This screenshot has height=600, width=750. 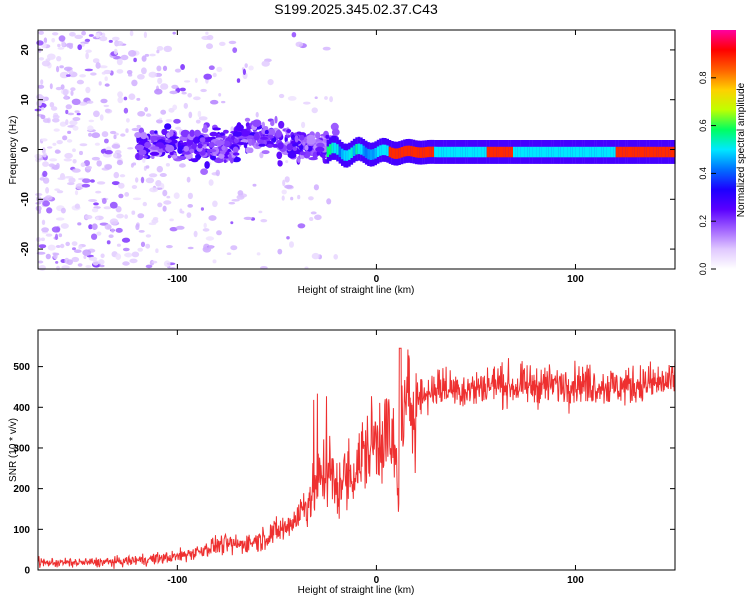 What do you see at coordinates (703, 125) in the screenshot?
I see `colorbar-tick-label: 0.6` at bounding box center [703, 125].